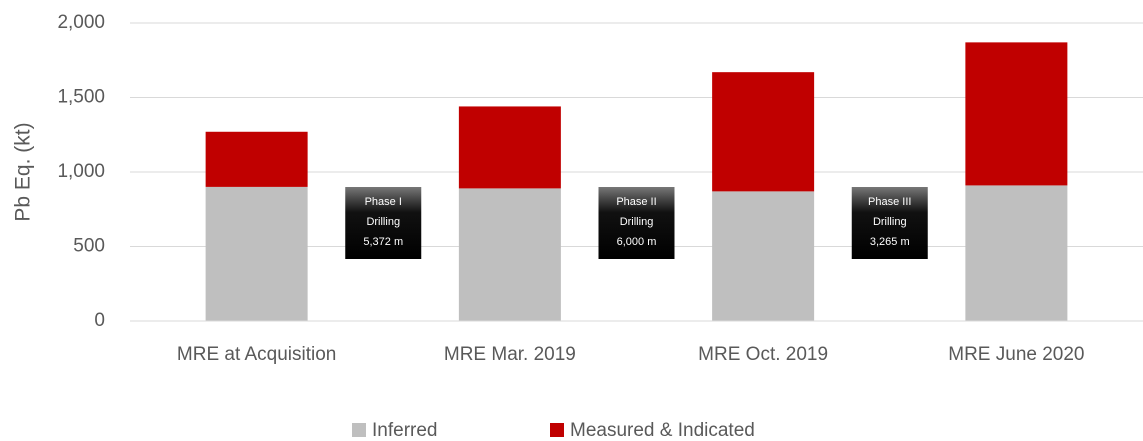  I want to click on legend-label: Inferred, so click(404, 430).